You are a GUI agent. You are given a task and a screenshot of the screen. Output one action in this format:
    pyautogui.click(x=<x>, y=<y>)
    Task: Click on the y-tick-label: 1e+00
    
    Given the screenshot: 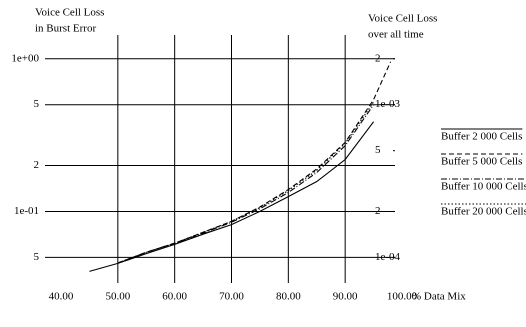 What is the action you would take?
    pyautogui.click(x=25, y=58)
    